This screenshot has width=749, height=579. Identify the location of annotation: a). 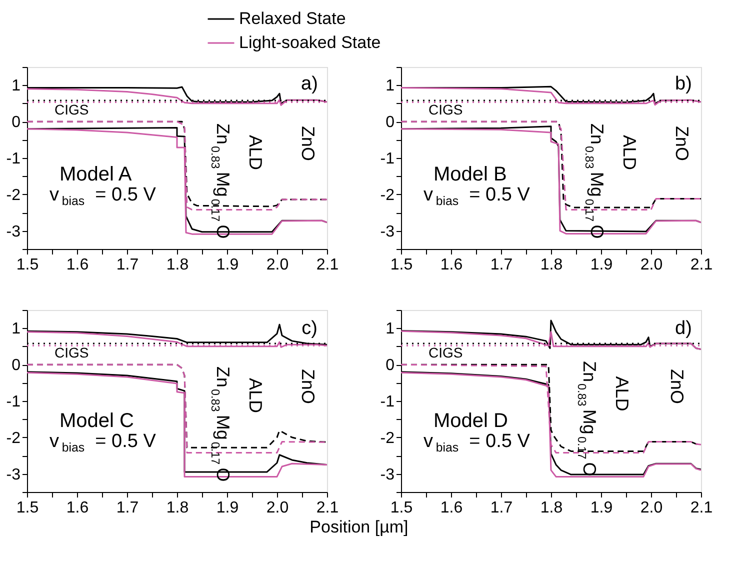
(309, 83).